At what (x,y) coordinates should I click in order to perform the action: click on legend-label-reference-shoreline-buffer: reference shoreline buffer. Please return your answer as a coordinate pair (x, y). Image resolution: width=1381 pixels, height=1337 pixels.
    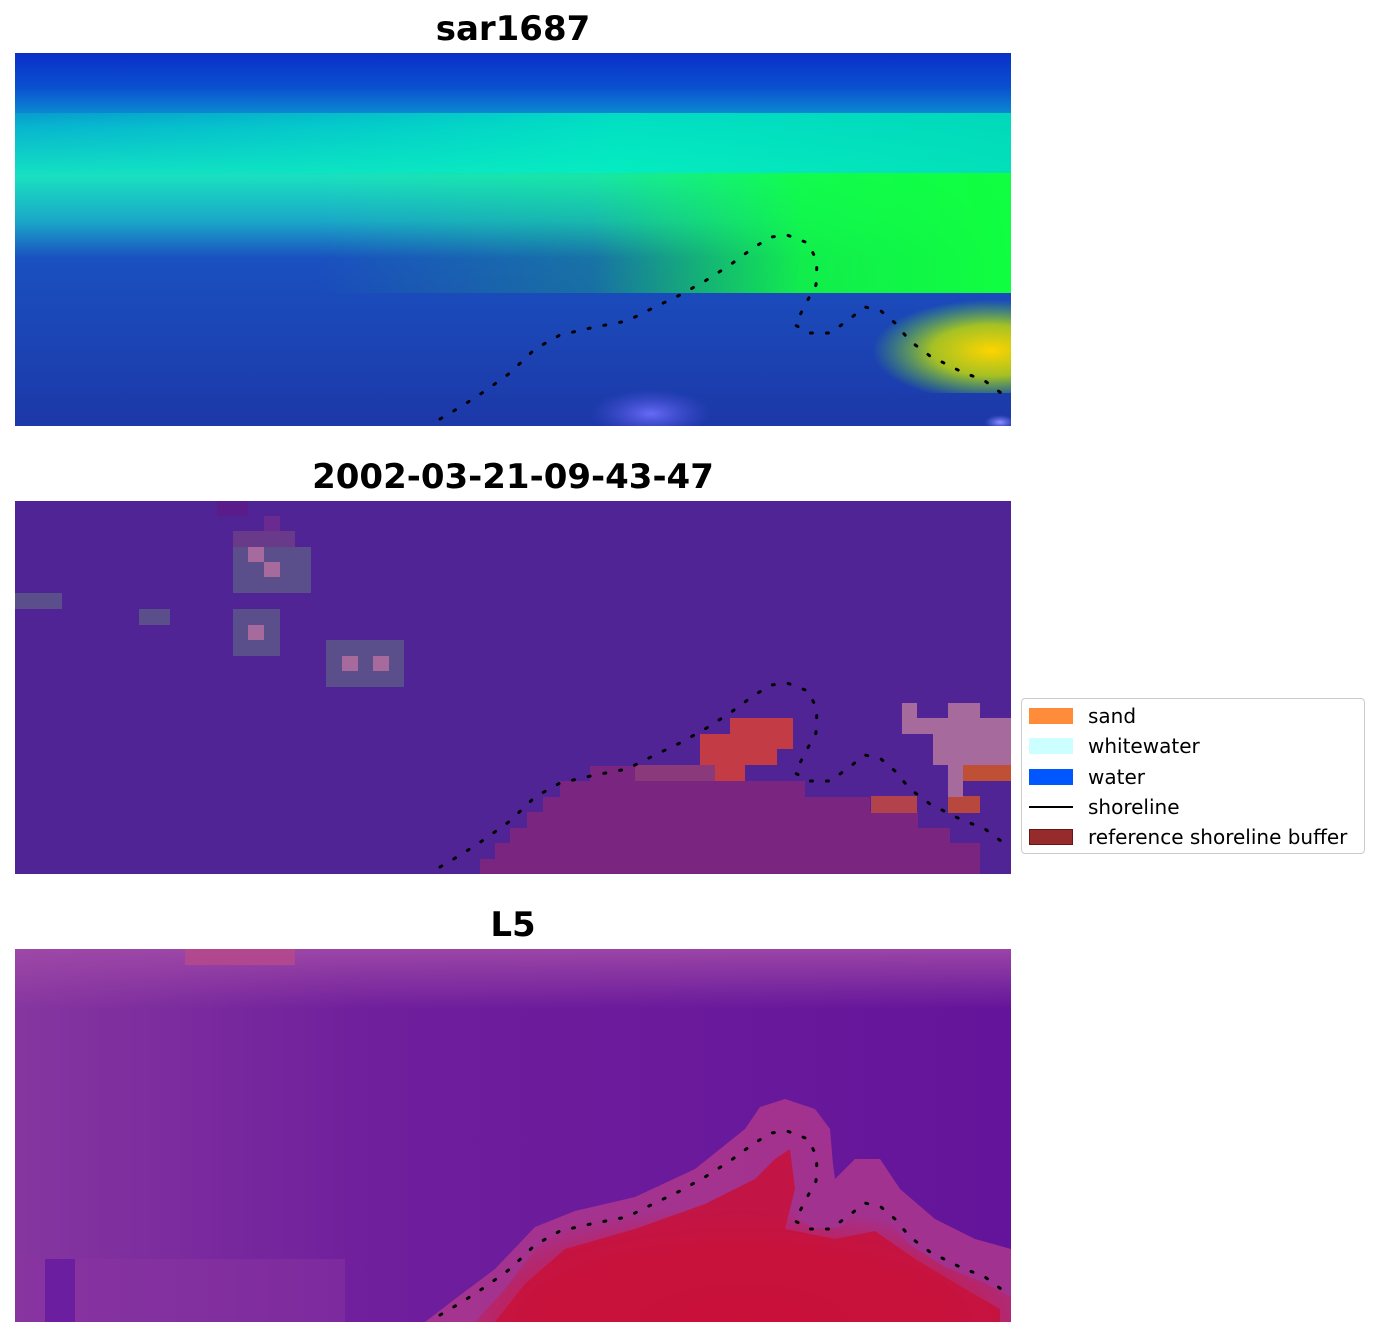
    Looking at the image, I should click on (1218, 837).